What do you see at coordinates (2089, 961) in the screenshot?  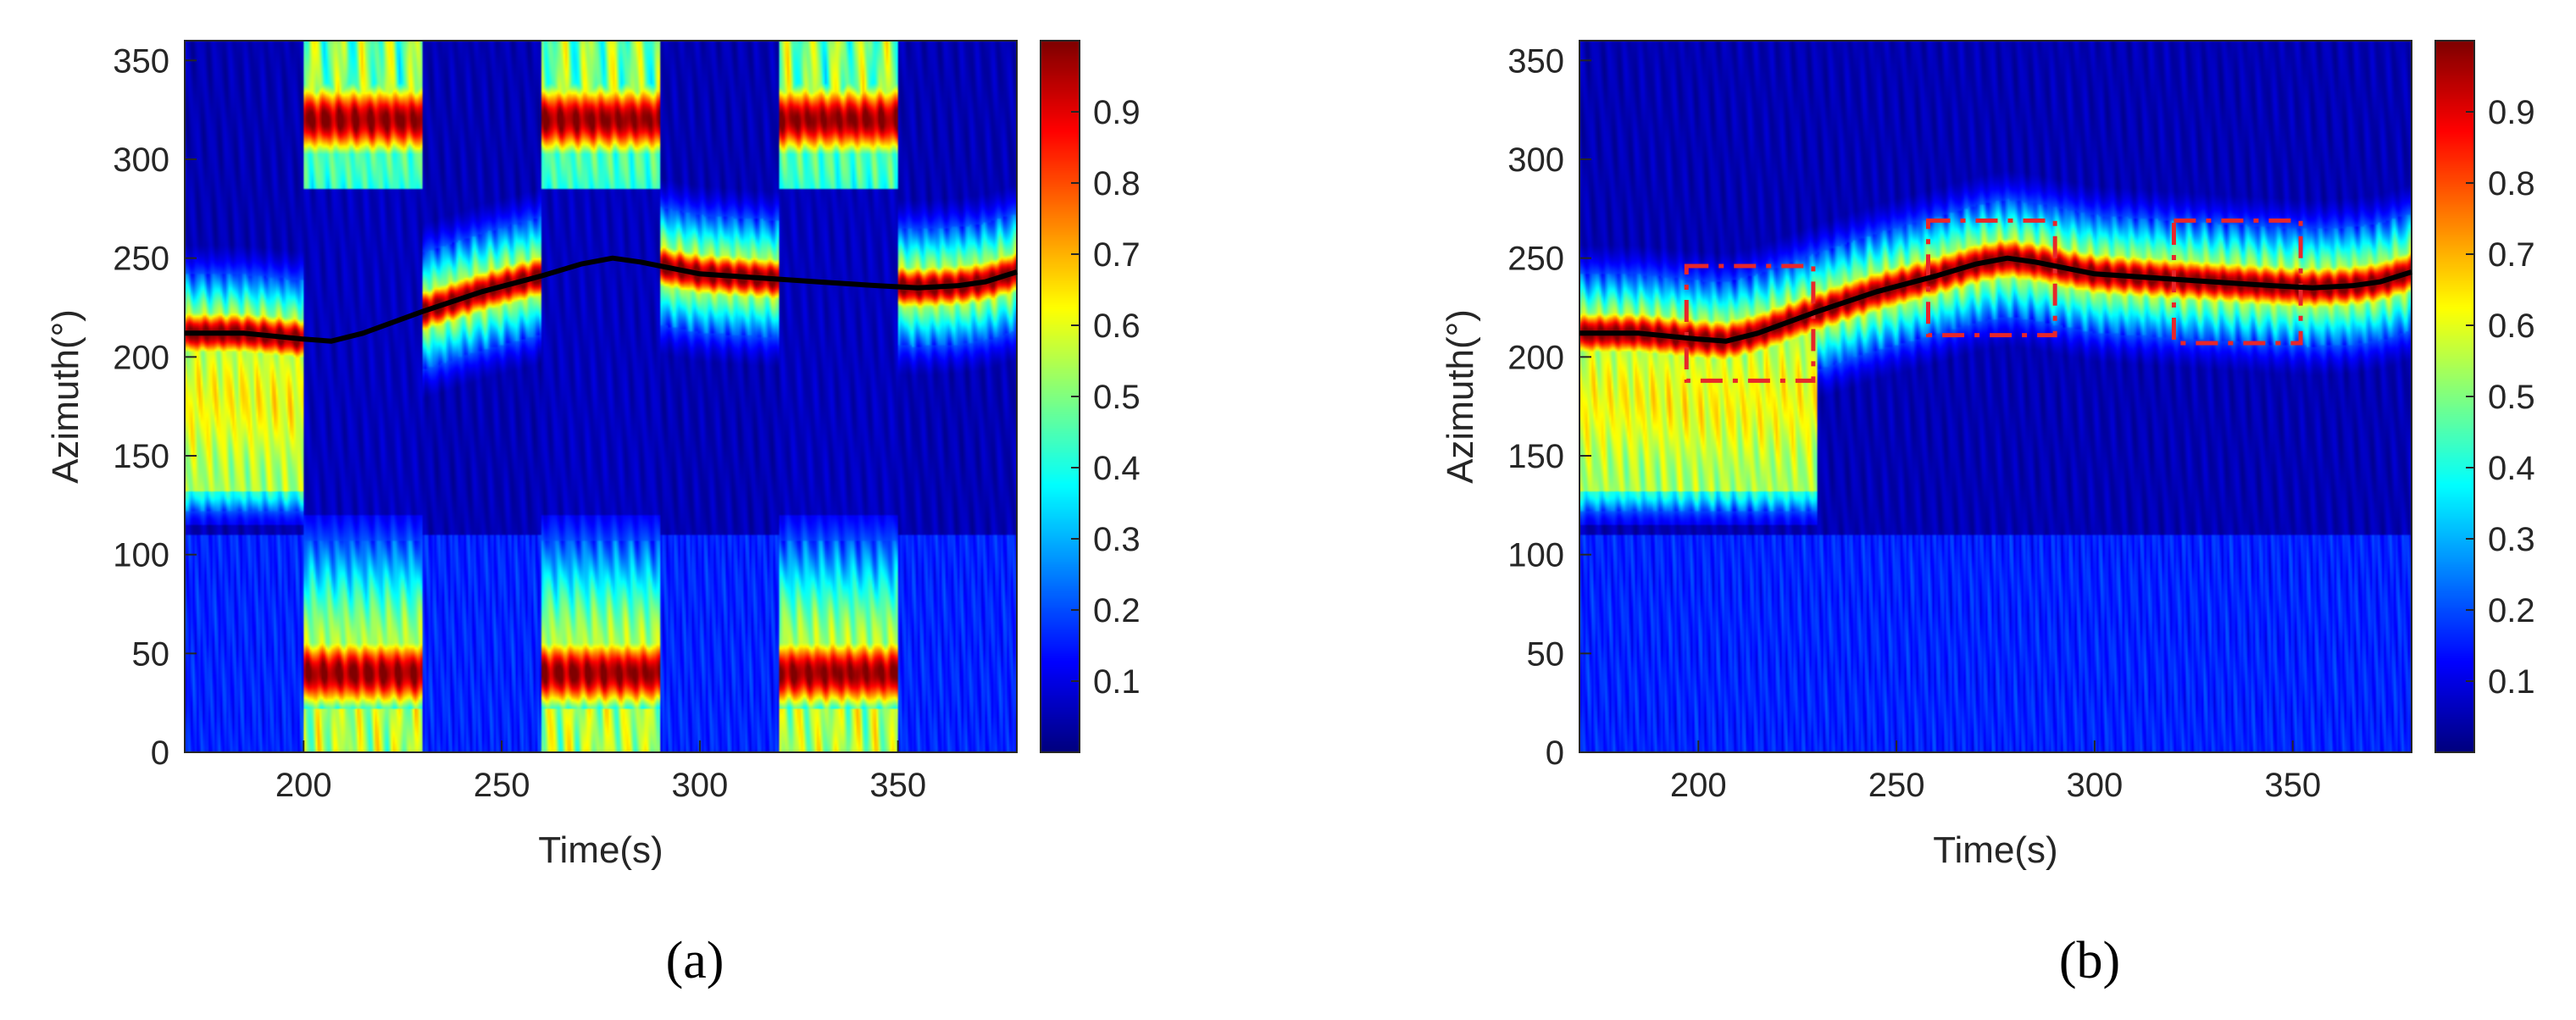 I see `panel-label-b: (b)` at bounding box center [2089, 961].